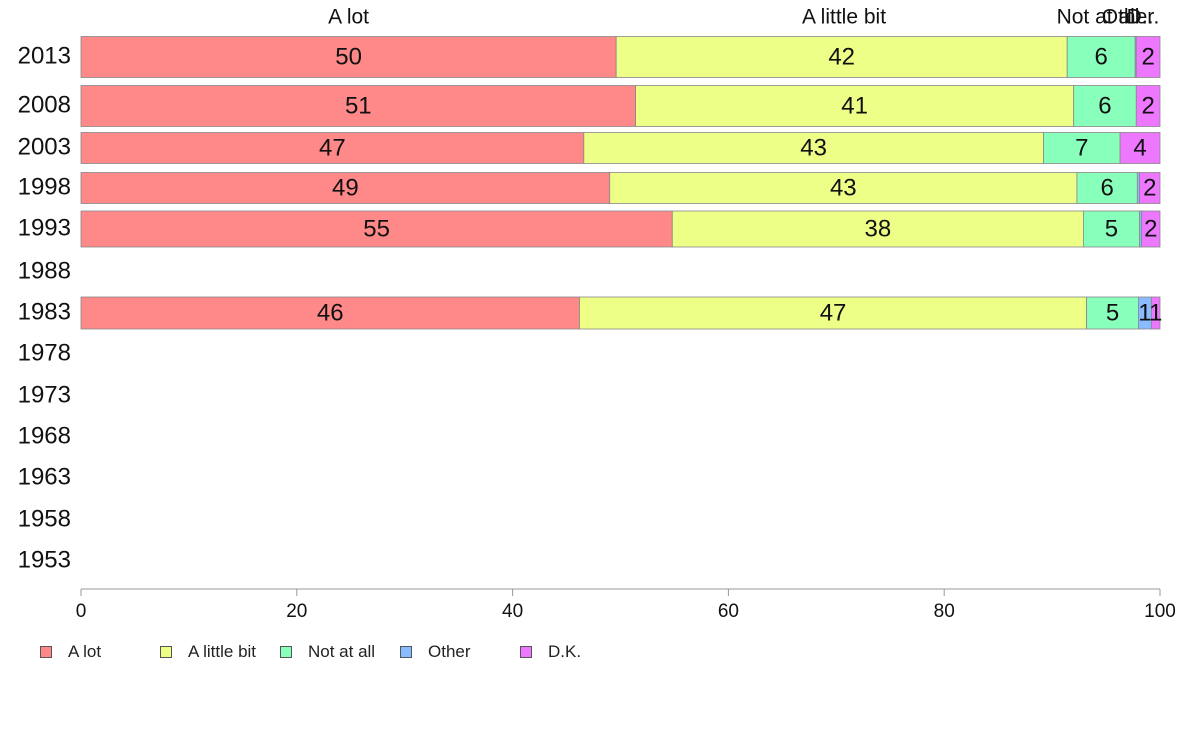 The image size is (1188, 736). I want to click on x-tick-label: 100, so click(1160, 611).